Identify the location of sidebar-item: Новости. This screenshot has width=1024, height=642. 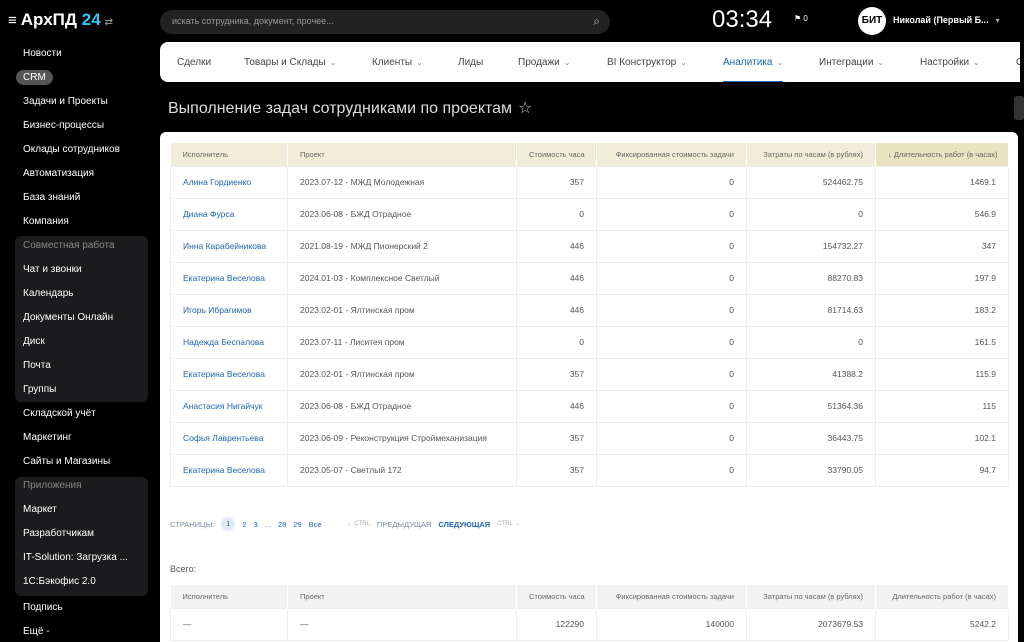
(42, 53).